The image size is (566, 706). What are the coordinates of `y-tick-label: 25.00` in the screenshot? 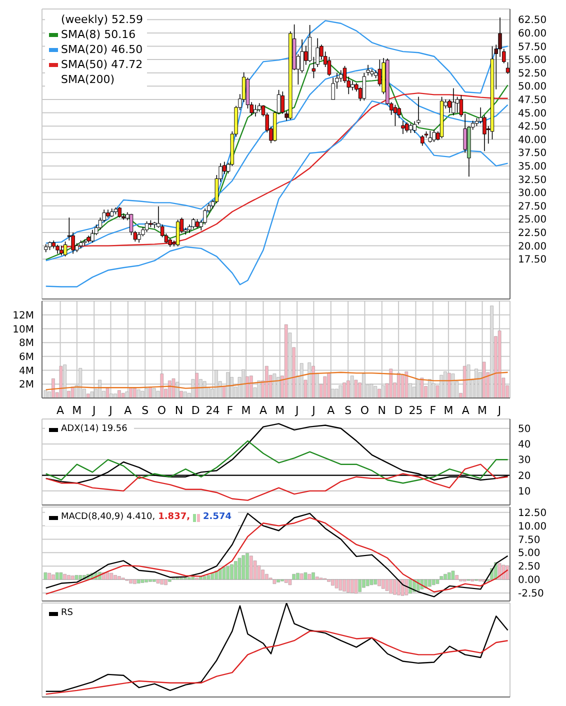 It's located at (532, 220).